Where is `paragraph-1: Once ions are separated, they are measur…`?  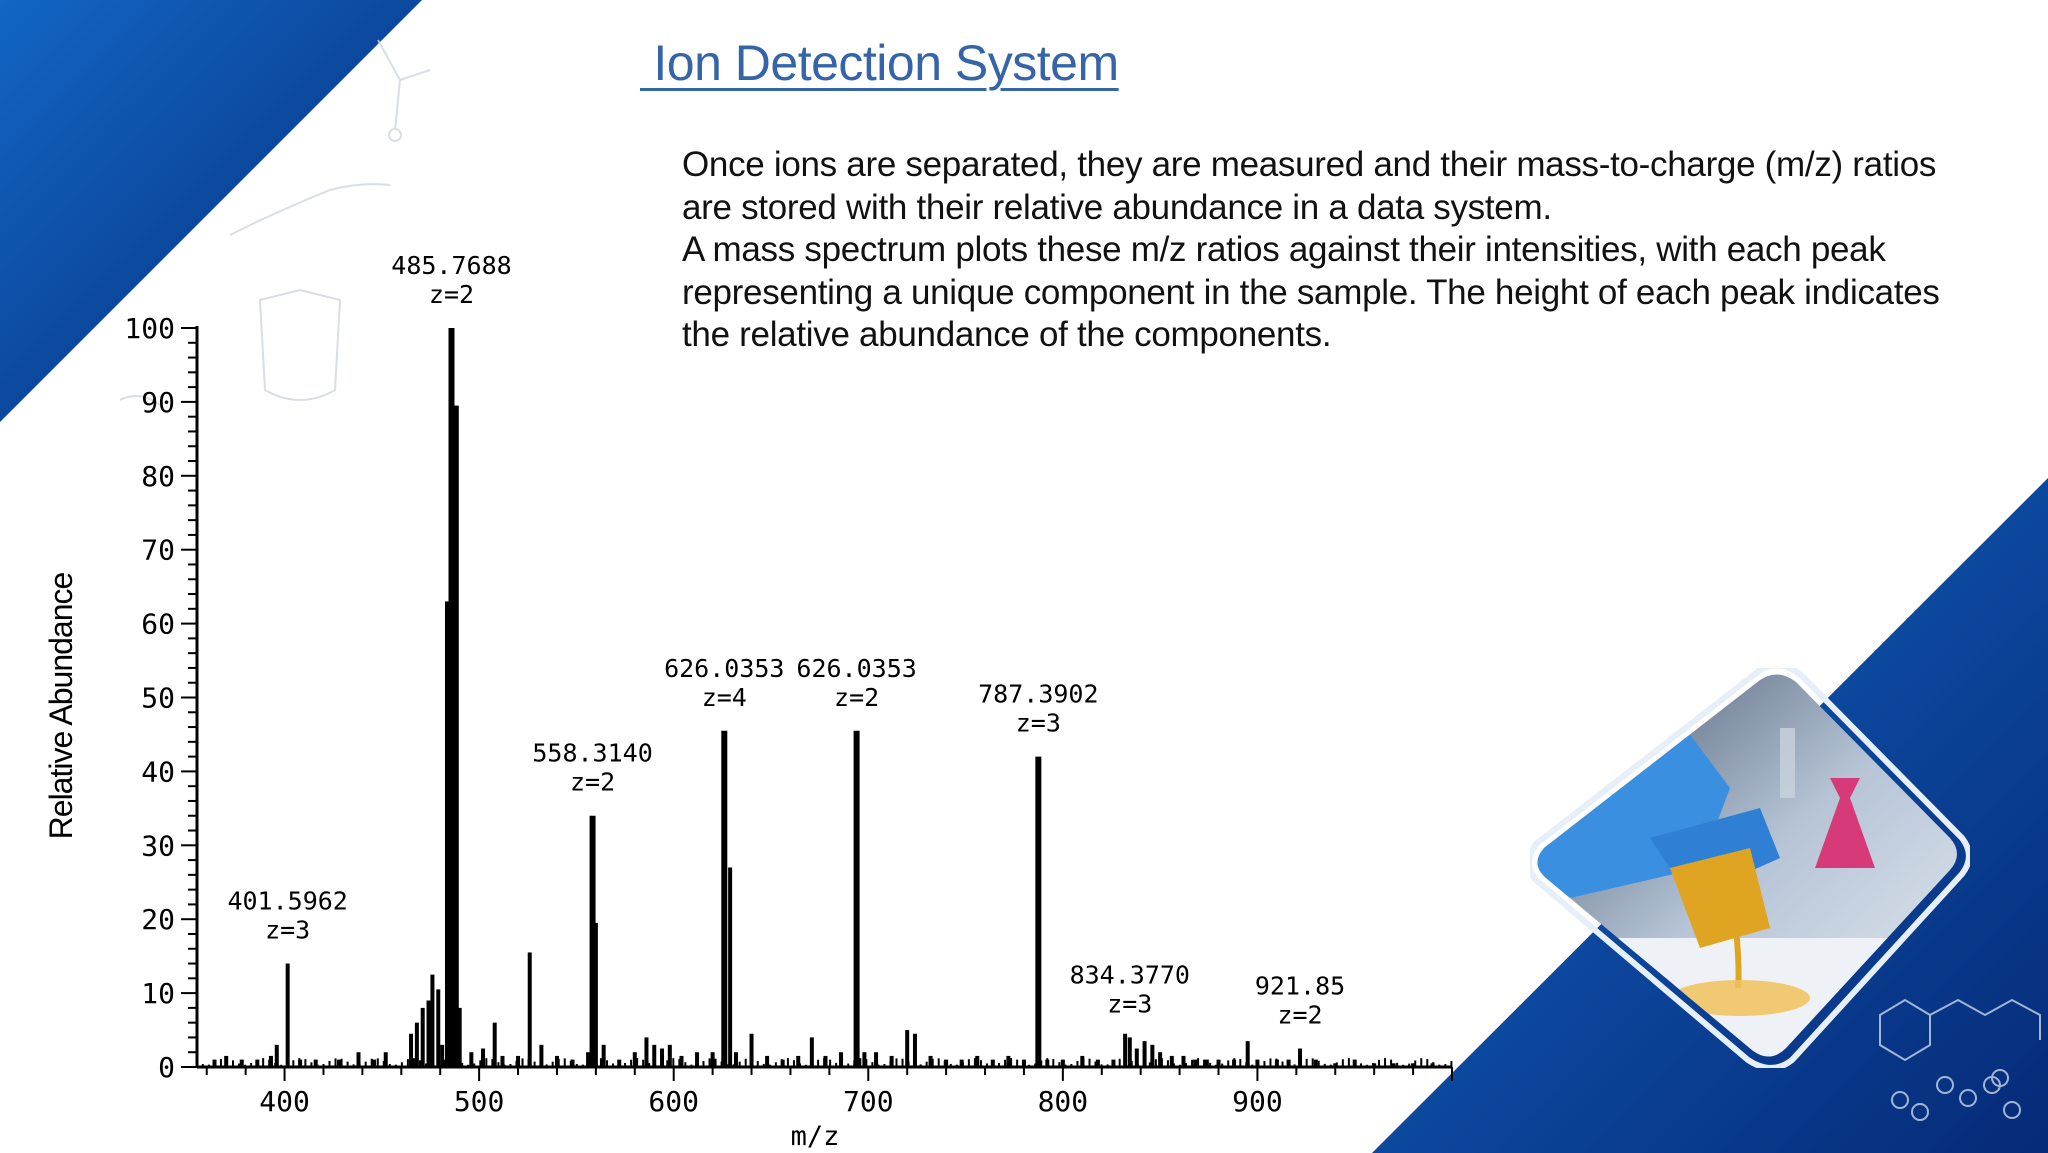
paragraph-1: Once ions are separated, they are measur… is located at coordinates (1309, 186).